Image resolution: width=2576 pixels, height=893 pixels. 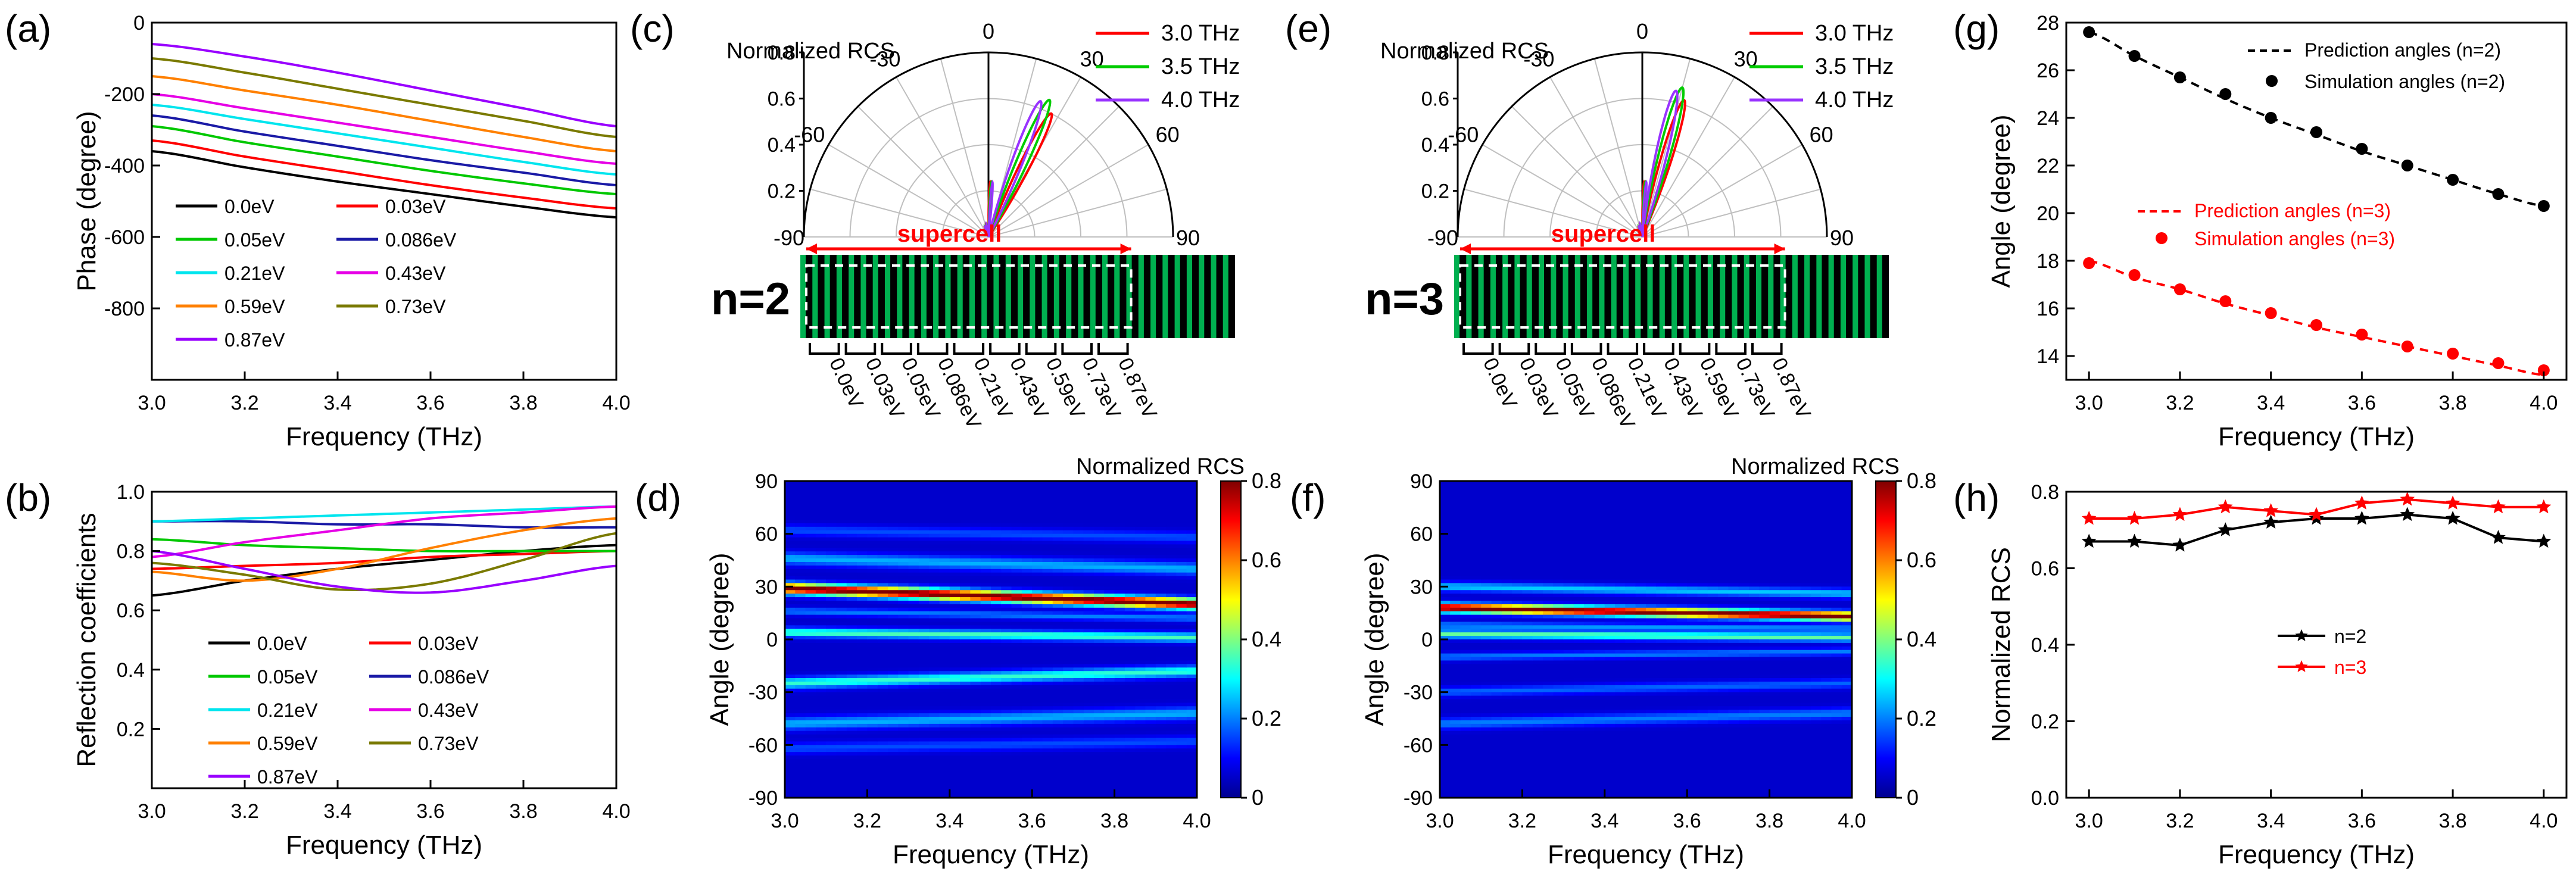 I want to click on y-tick-label: -600, so click(x=125, y=237).